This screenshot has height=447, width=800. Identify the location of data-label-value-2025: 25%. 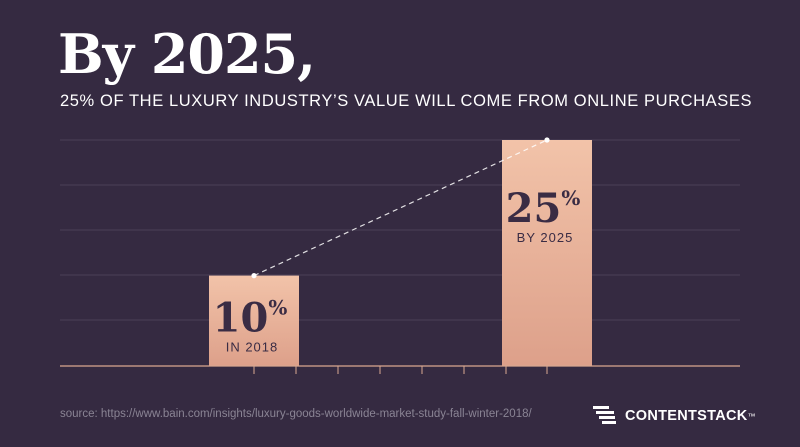
(543, 208).